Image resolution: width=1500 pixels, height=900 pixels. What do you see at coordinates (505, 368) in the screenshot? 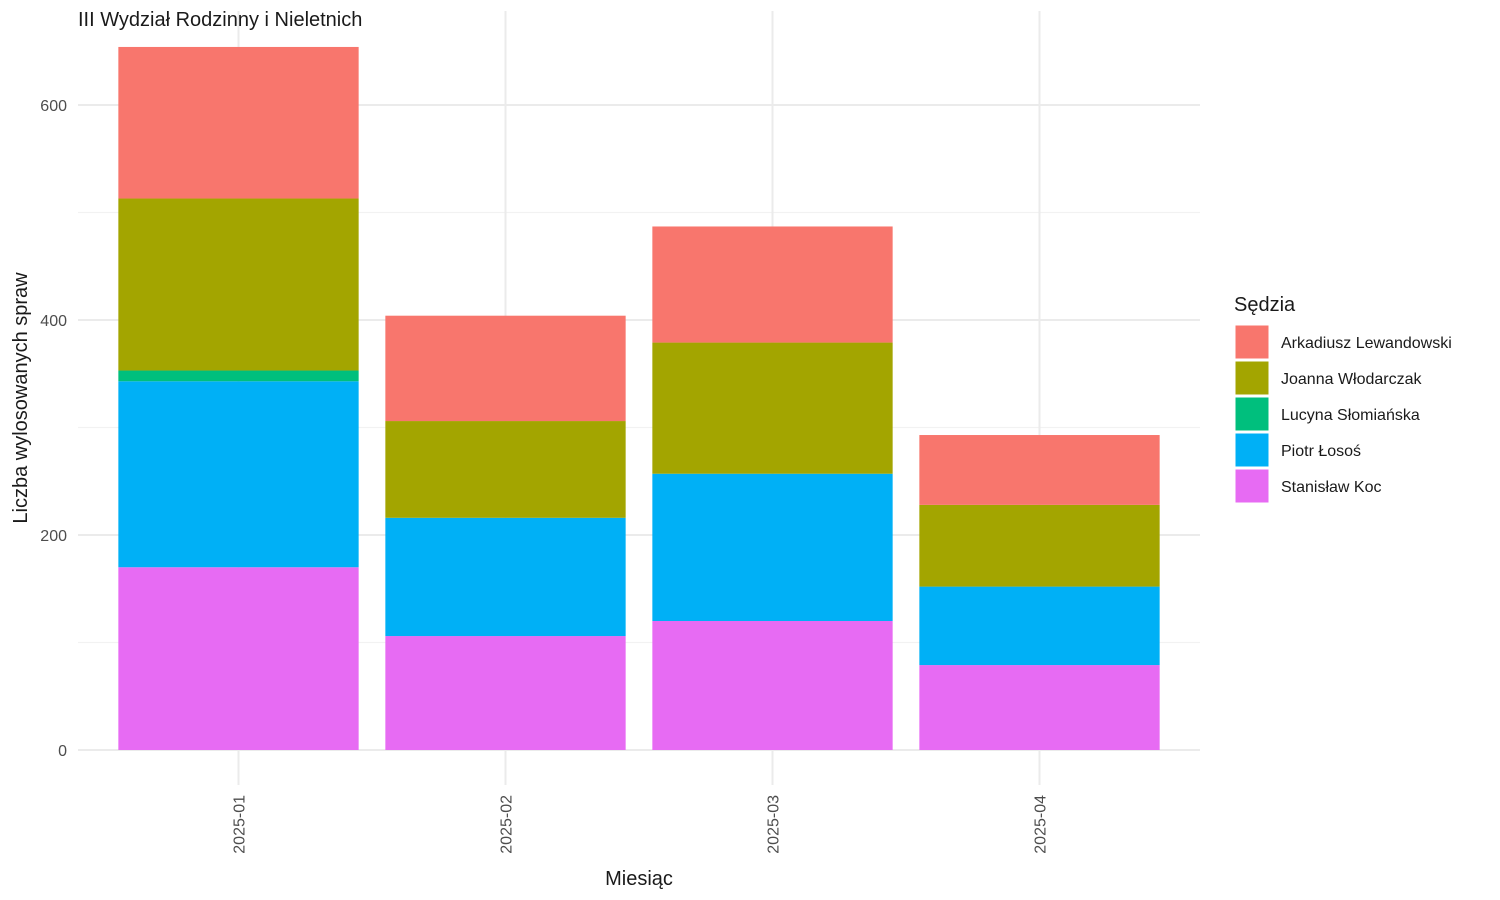
I see `bar-2025-02-arkadiusz-lewandowski` at bounding box center [505, 368].